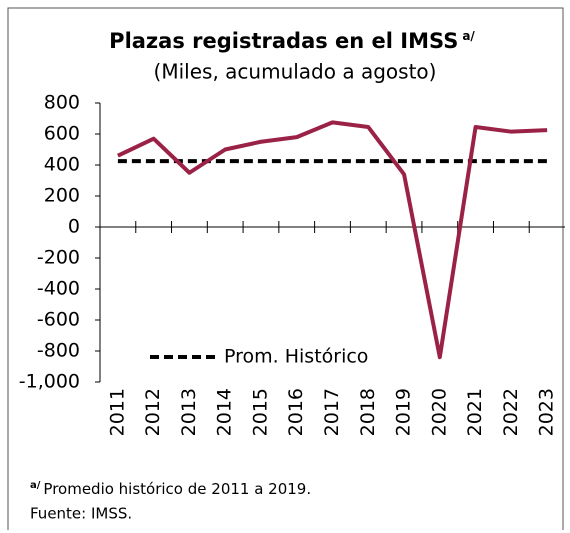  Describe the element at coordinates (74, 227) in the screenshot. I see `y-tick-label: 0` at that location.